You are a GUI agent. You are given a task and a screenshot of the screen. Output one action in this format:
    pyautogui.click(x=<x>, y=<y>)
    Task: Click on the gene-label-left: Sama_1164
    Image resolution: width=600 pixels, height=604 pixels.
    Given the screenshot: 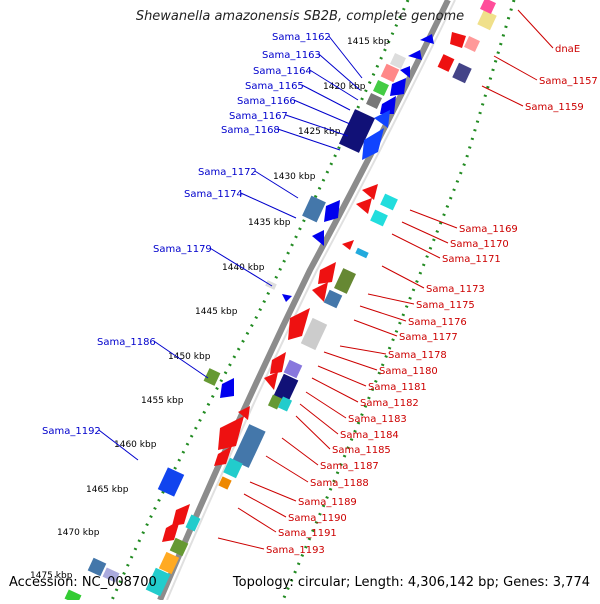 What is the action you would take?
    pyautogui.click(x=282, y=71)
    